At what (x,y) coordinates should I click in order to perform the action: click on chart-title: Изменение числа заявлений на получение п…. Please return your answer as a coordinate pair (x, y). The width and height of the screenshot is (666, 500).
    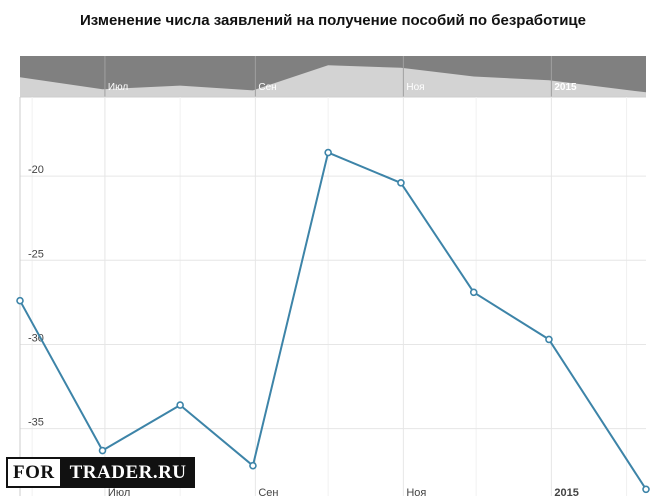
    Looking at the image, I should click on (332, 20).